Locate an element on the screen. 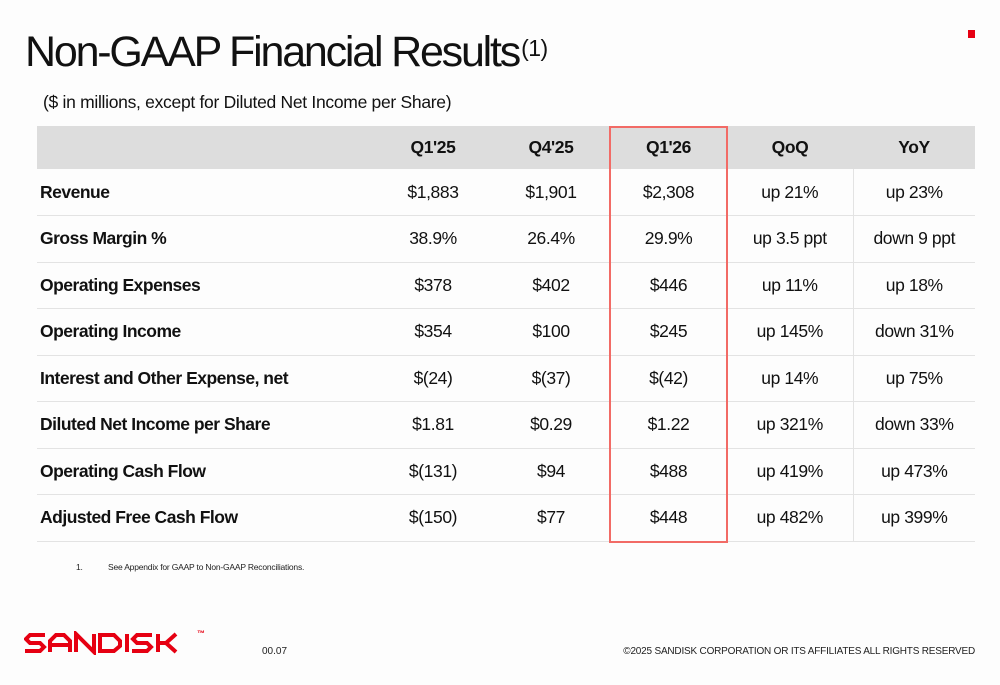  cell-q126: $2,308 is located at coordinates (668, 192).